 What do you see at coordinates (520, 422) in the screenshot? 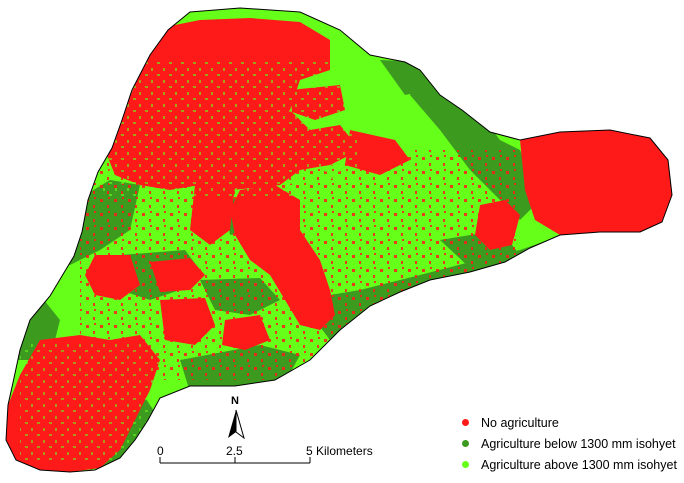
I see `legend-label: No agriculture` at bounding box center [520, 422].